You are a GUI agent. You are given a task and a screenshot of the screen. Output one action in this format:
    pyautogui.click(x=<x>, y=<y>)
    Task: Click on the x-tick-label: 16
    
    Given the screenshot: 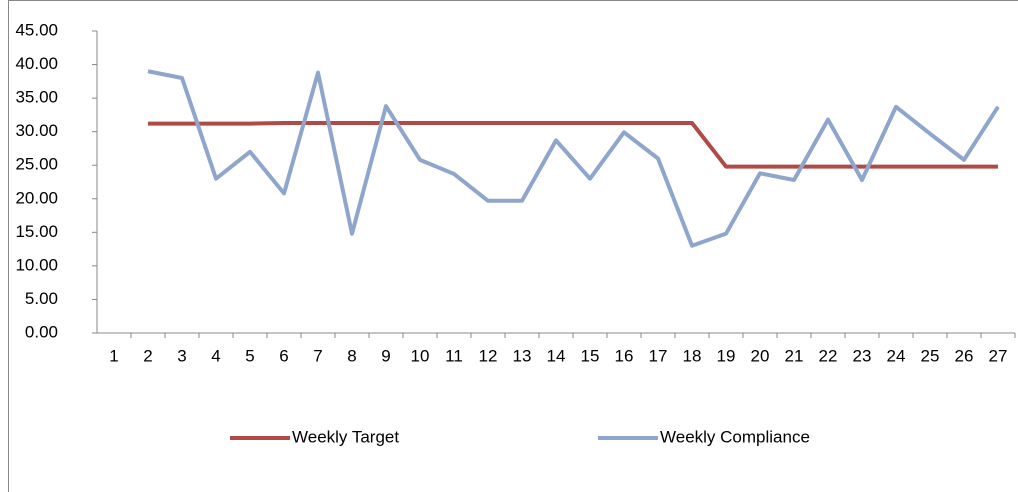 What is the action you would take?
    pyautogui.click(x=624, y=355)
    